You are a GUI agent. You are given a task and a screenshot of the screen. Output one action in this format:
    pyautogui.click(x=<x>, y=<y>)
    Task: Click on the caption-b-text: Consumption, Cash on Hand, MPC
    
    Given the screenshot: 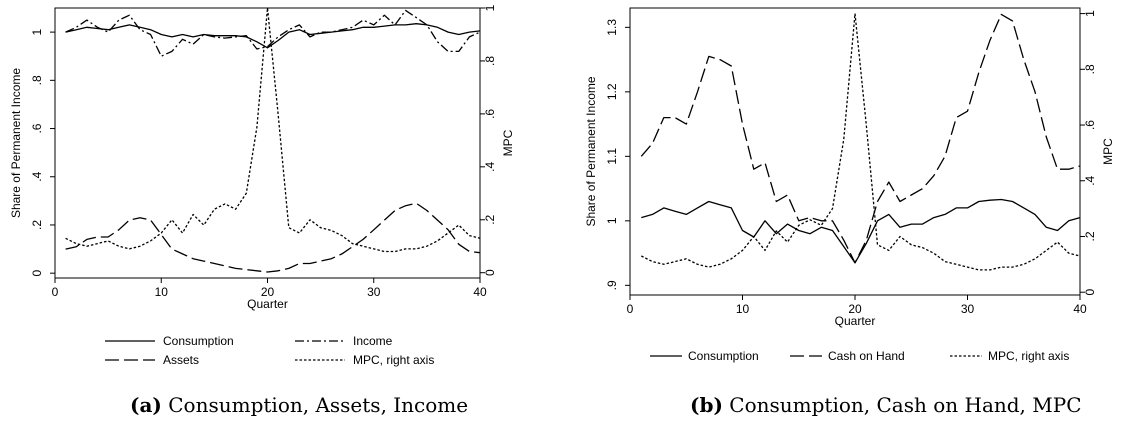 What is the action you would take?
    pyautogui.click(x=905, y=405)
    